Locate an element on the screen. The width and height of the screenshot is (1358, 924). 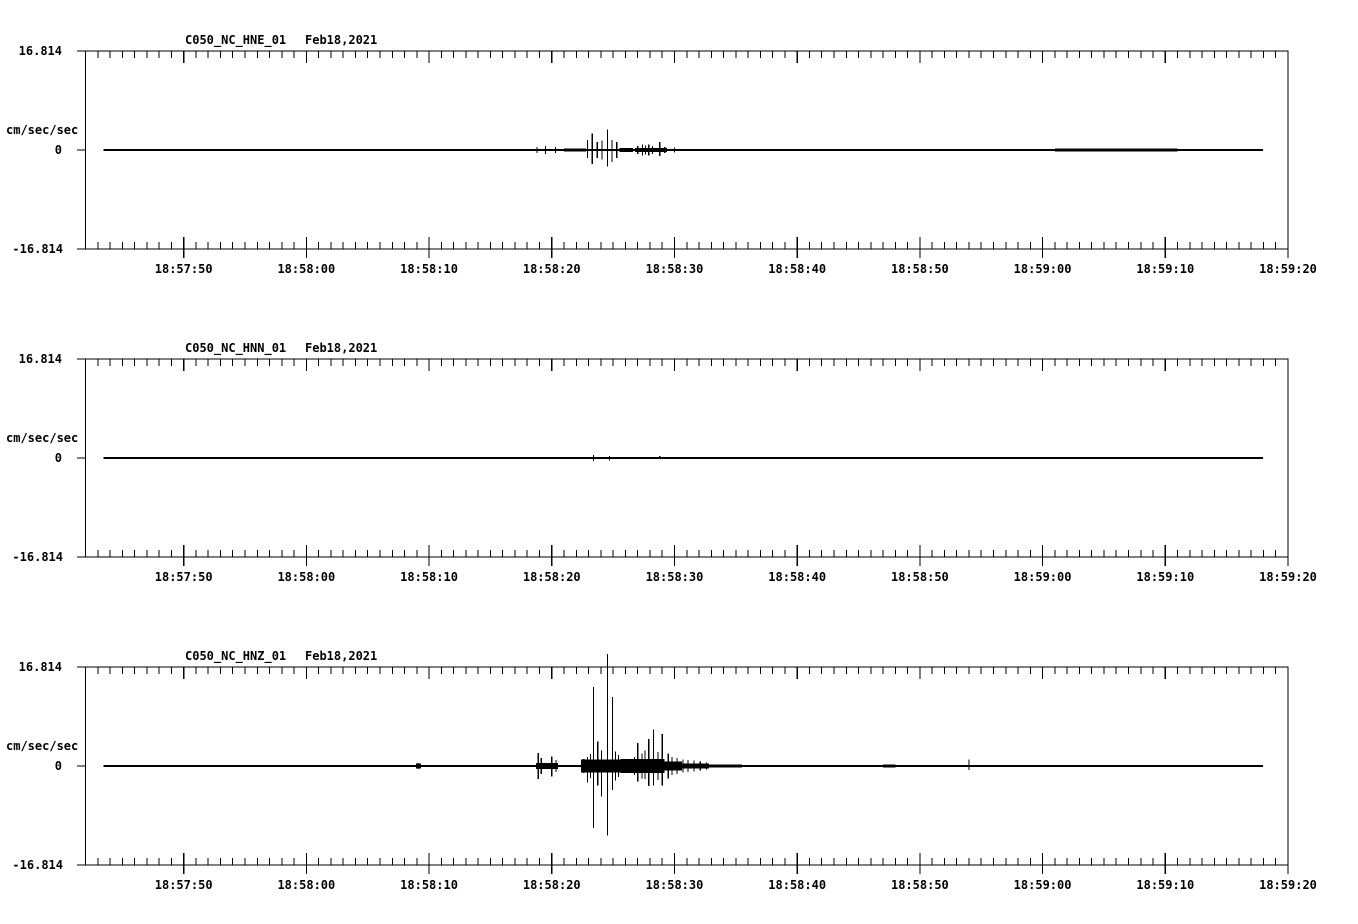
panel-title: C050_NC_HNZ_01 is located at coordinates (236, 656).